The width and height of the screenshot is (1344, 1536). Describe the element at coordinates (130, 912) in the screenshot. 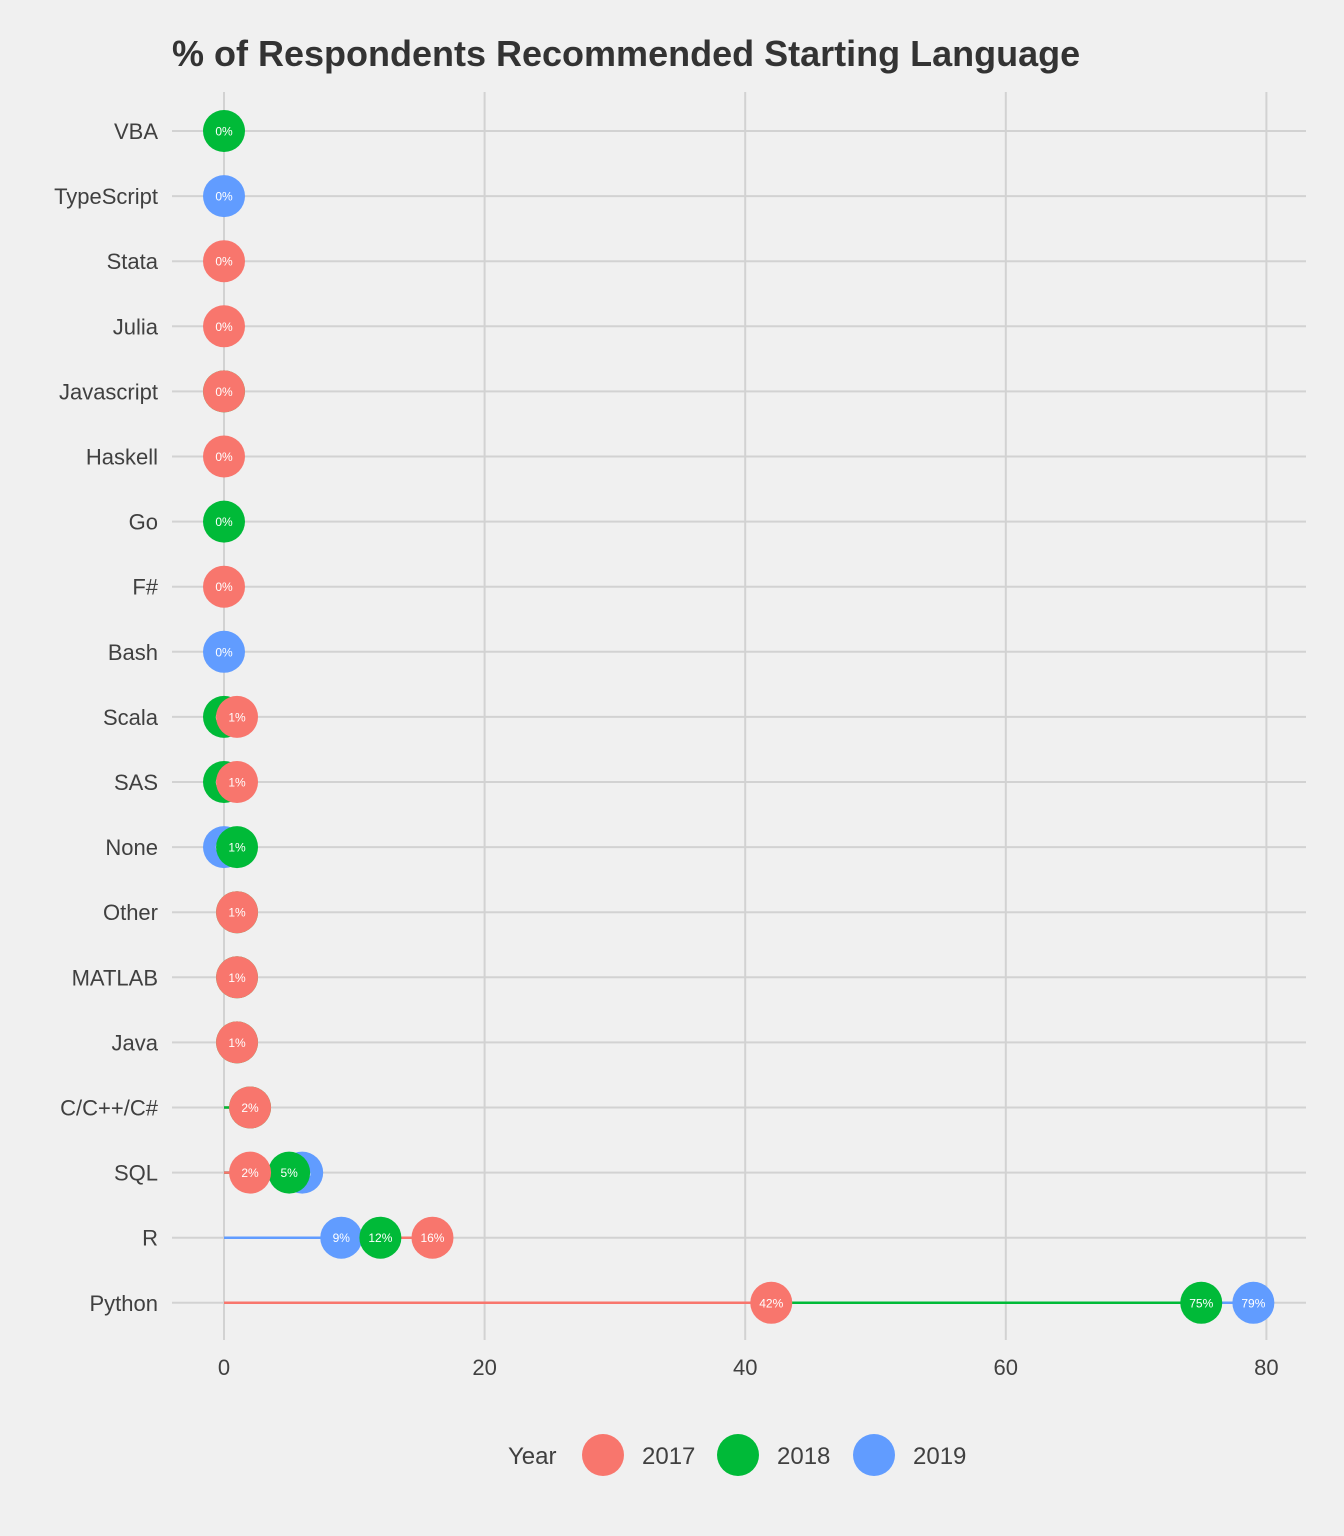

I see `y-tick-label: Other` at that location.